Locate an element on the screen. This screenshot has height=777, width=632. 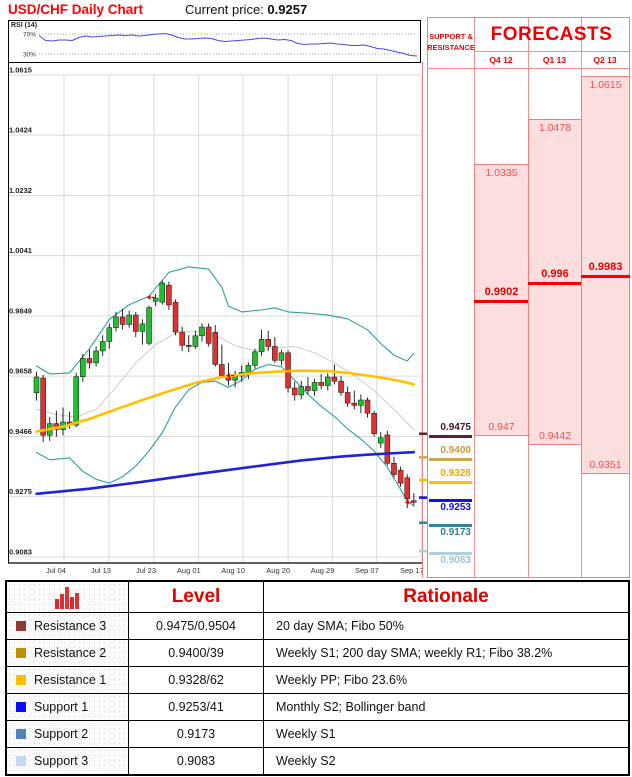
support-1-label: 0.9253 is located at coordinates (455, 507).